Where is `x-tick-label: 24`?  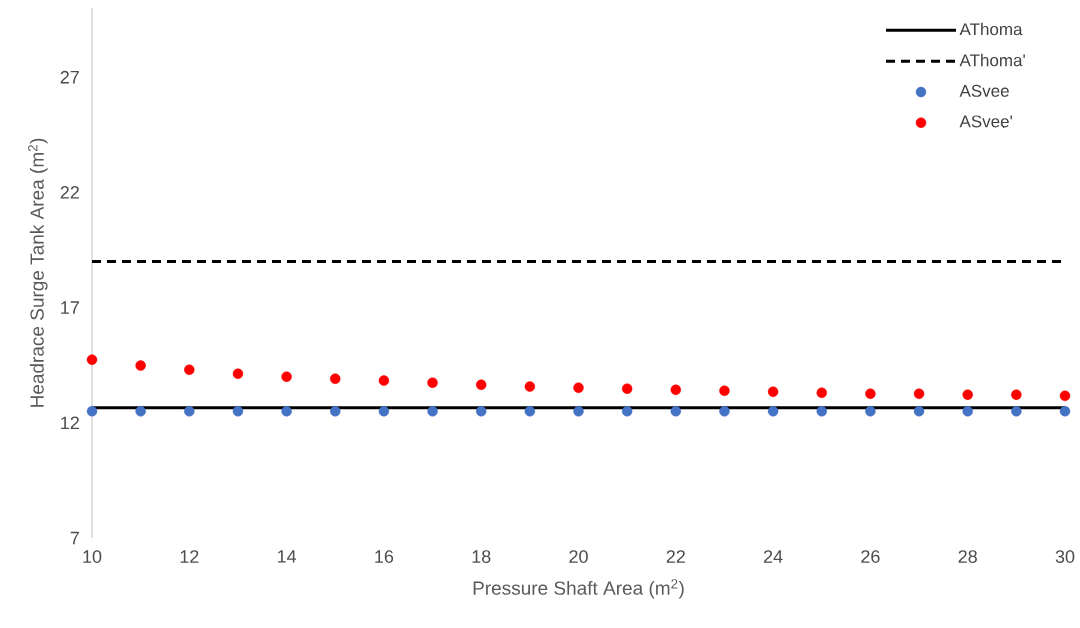 x-tick-label: 24 is located at coordinates (773, 556).